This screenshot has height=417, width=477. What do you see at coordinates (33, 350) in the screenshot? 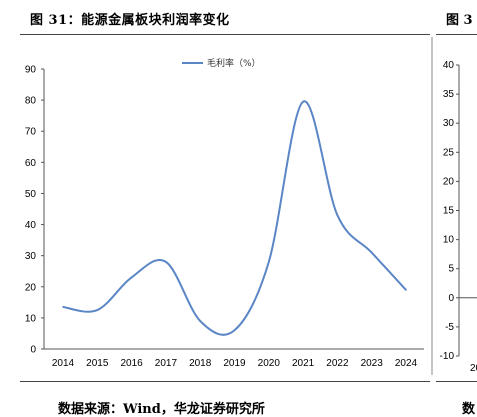
I see `y-tick-label: 0` at bounding box center [33, 350].